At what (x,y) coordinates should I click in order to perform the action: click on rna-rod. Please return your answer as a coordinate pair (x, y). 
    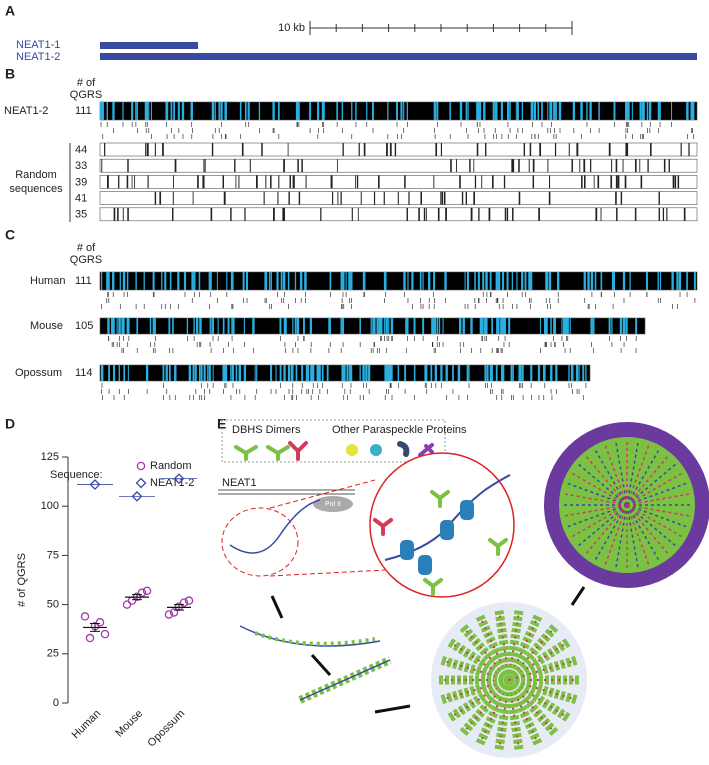
    Looking at the image, I should click on (345, 680).